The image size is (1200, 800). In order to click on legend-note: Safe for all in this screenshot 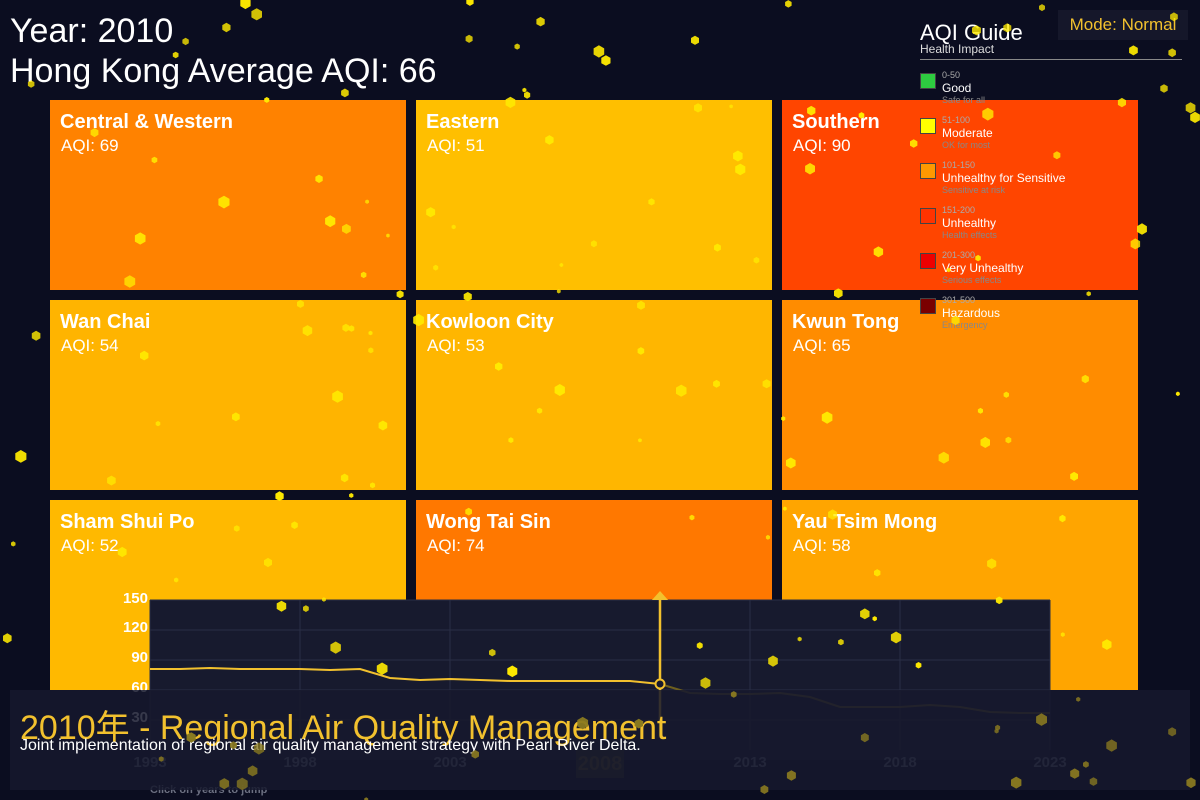, I will do `click(964, 100)`.